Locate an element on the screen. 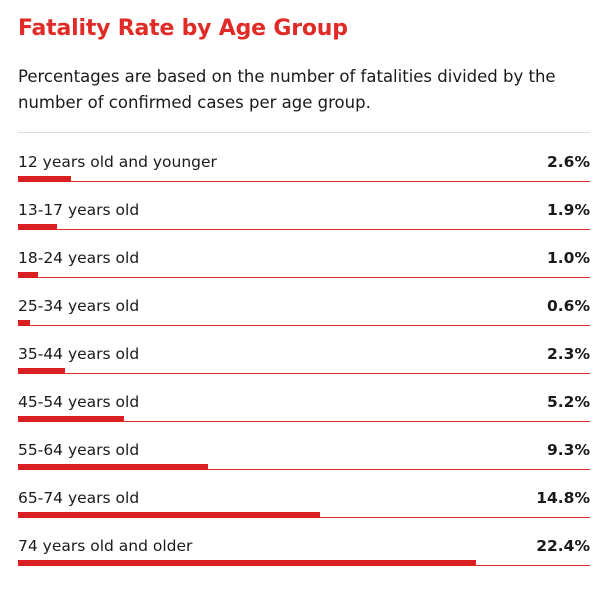  value-label: 22.4% is located at coordinates (563, 546).